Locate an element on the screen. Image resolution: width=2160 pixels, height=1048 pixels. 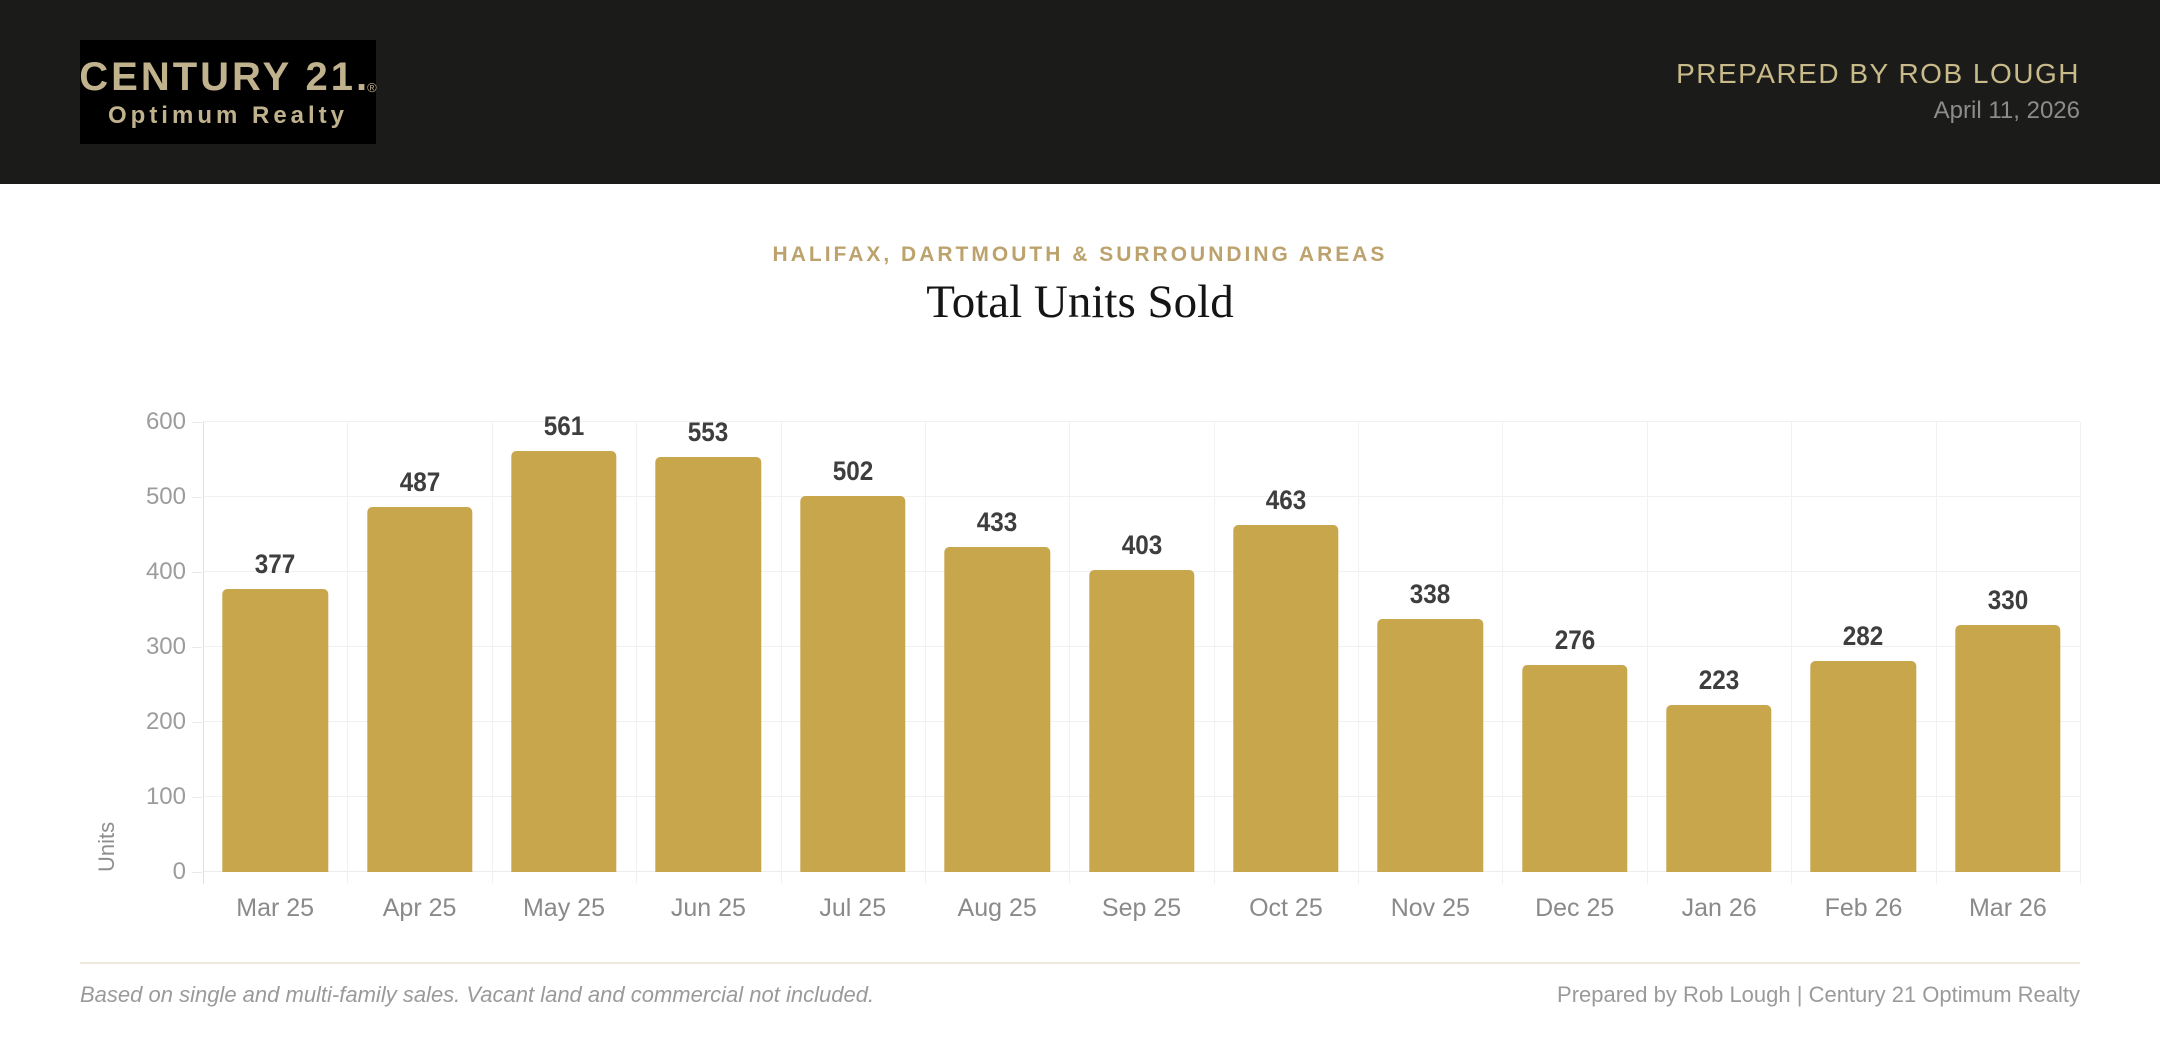
bar-cell: 338 is located at coordinates (1430, 647).